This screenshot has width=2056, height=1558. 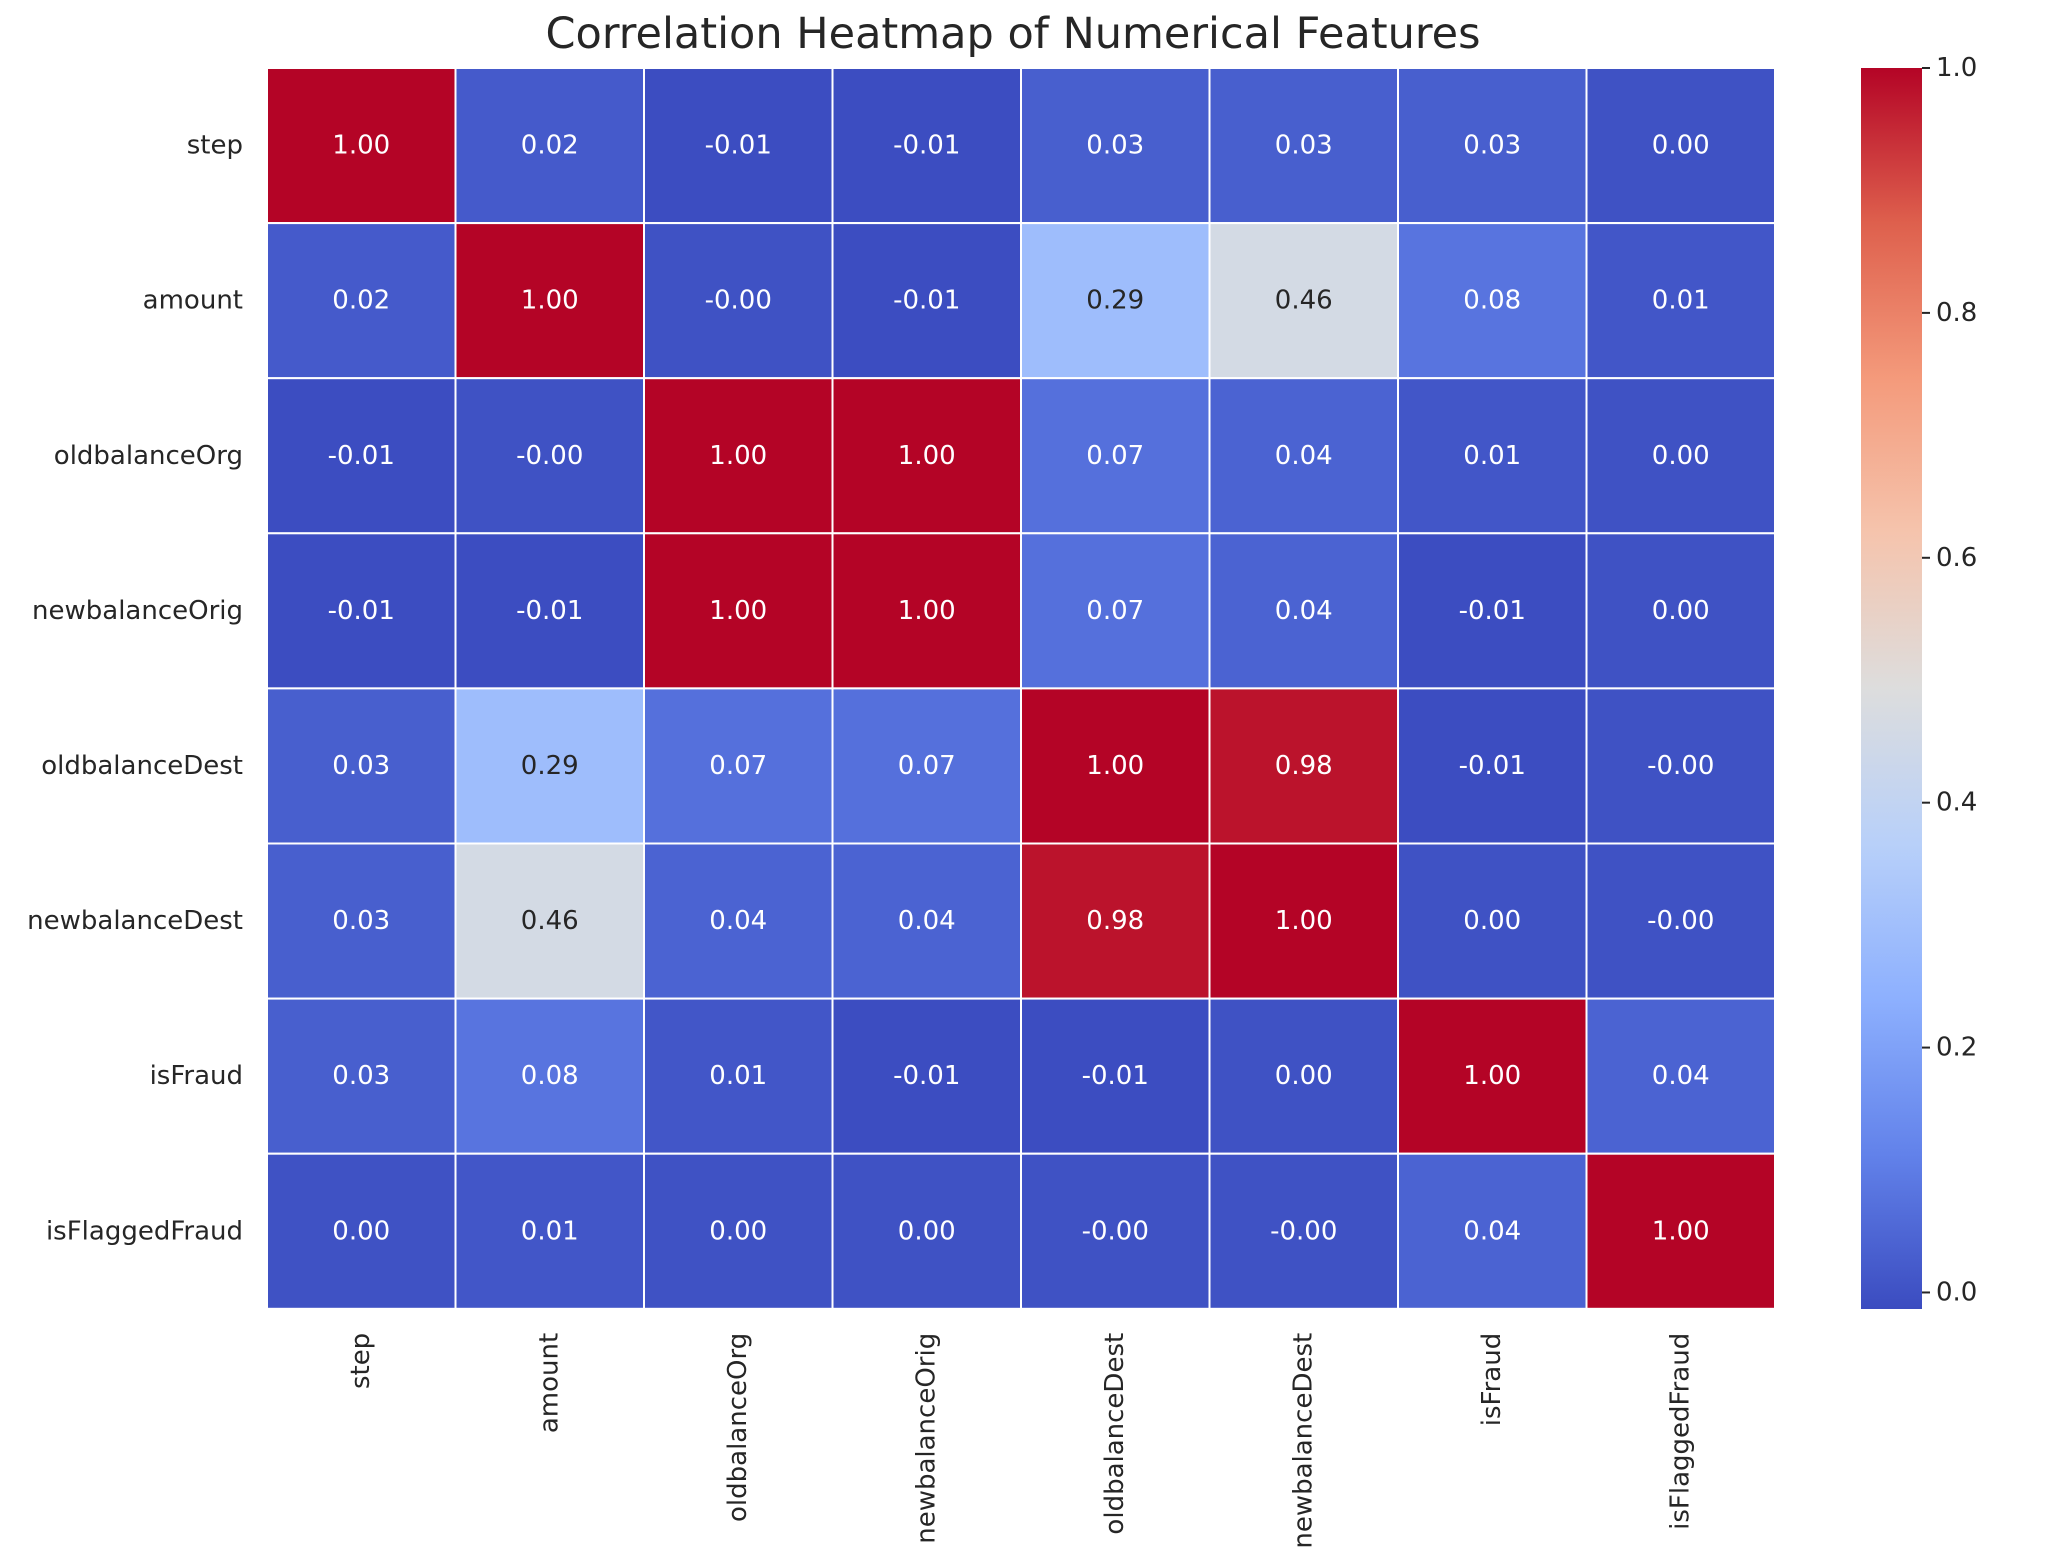 I want to click on column-tick-label: isFlaggedFraud, so click(x=1681, y=1431).